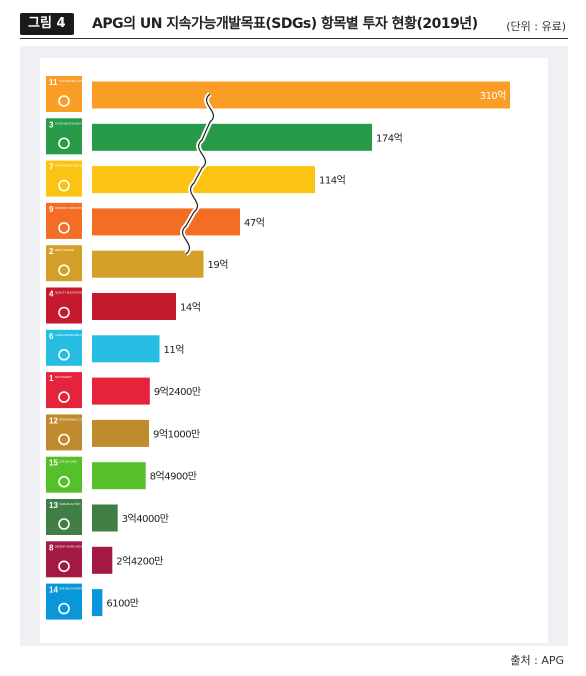 This screenshot has height=676, width=586. I want to click on sdg-goal-label: CLEAN WATER AND SANITATION, so click(75, 335).